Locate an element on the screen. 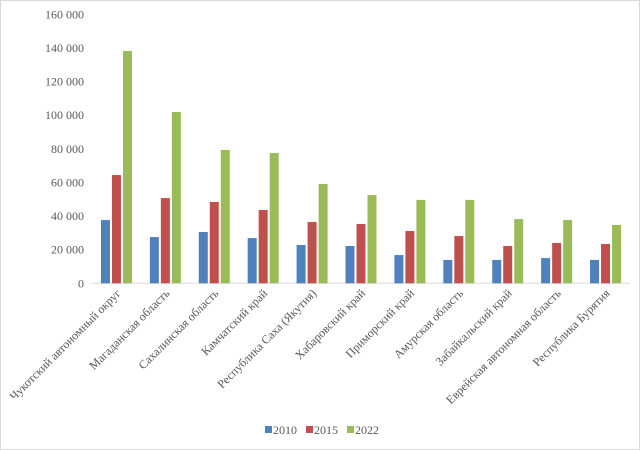 This screenshot has height=450, width=640. x-tick-label: Магаданская область is located at coordinates (129, 329).